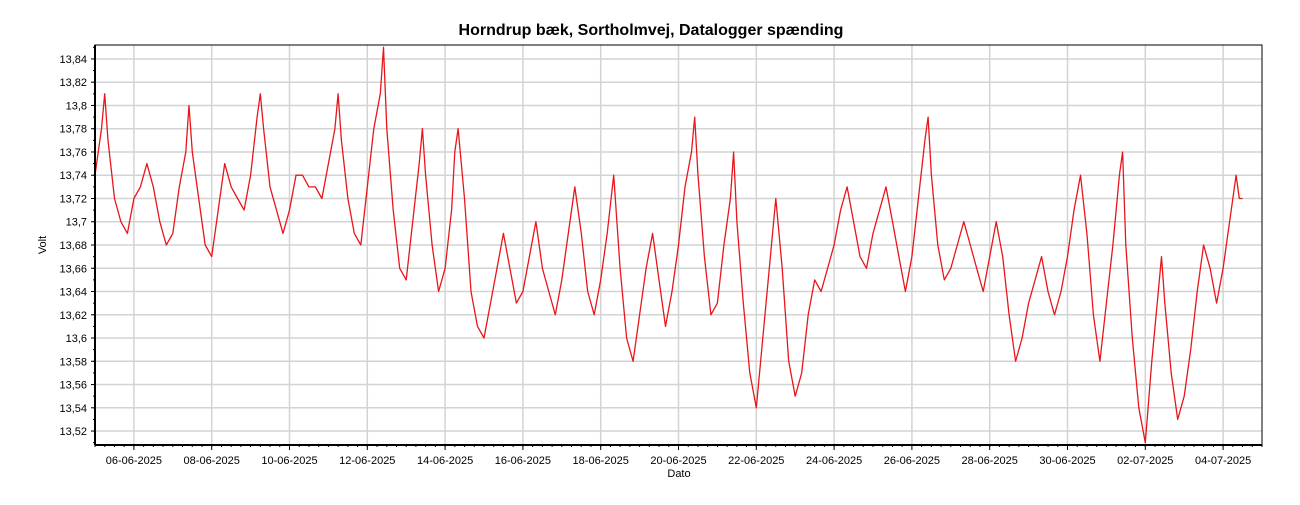 The image size is (1300, 505). Describe the element at coordinates (289, 461) in the screenshot. I see `x-tick-label: 10-06-2025` at that location.